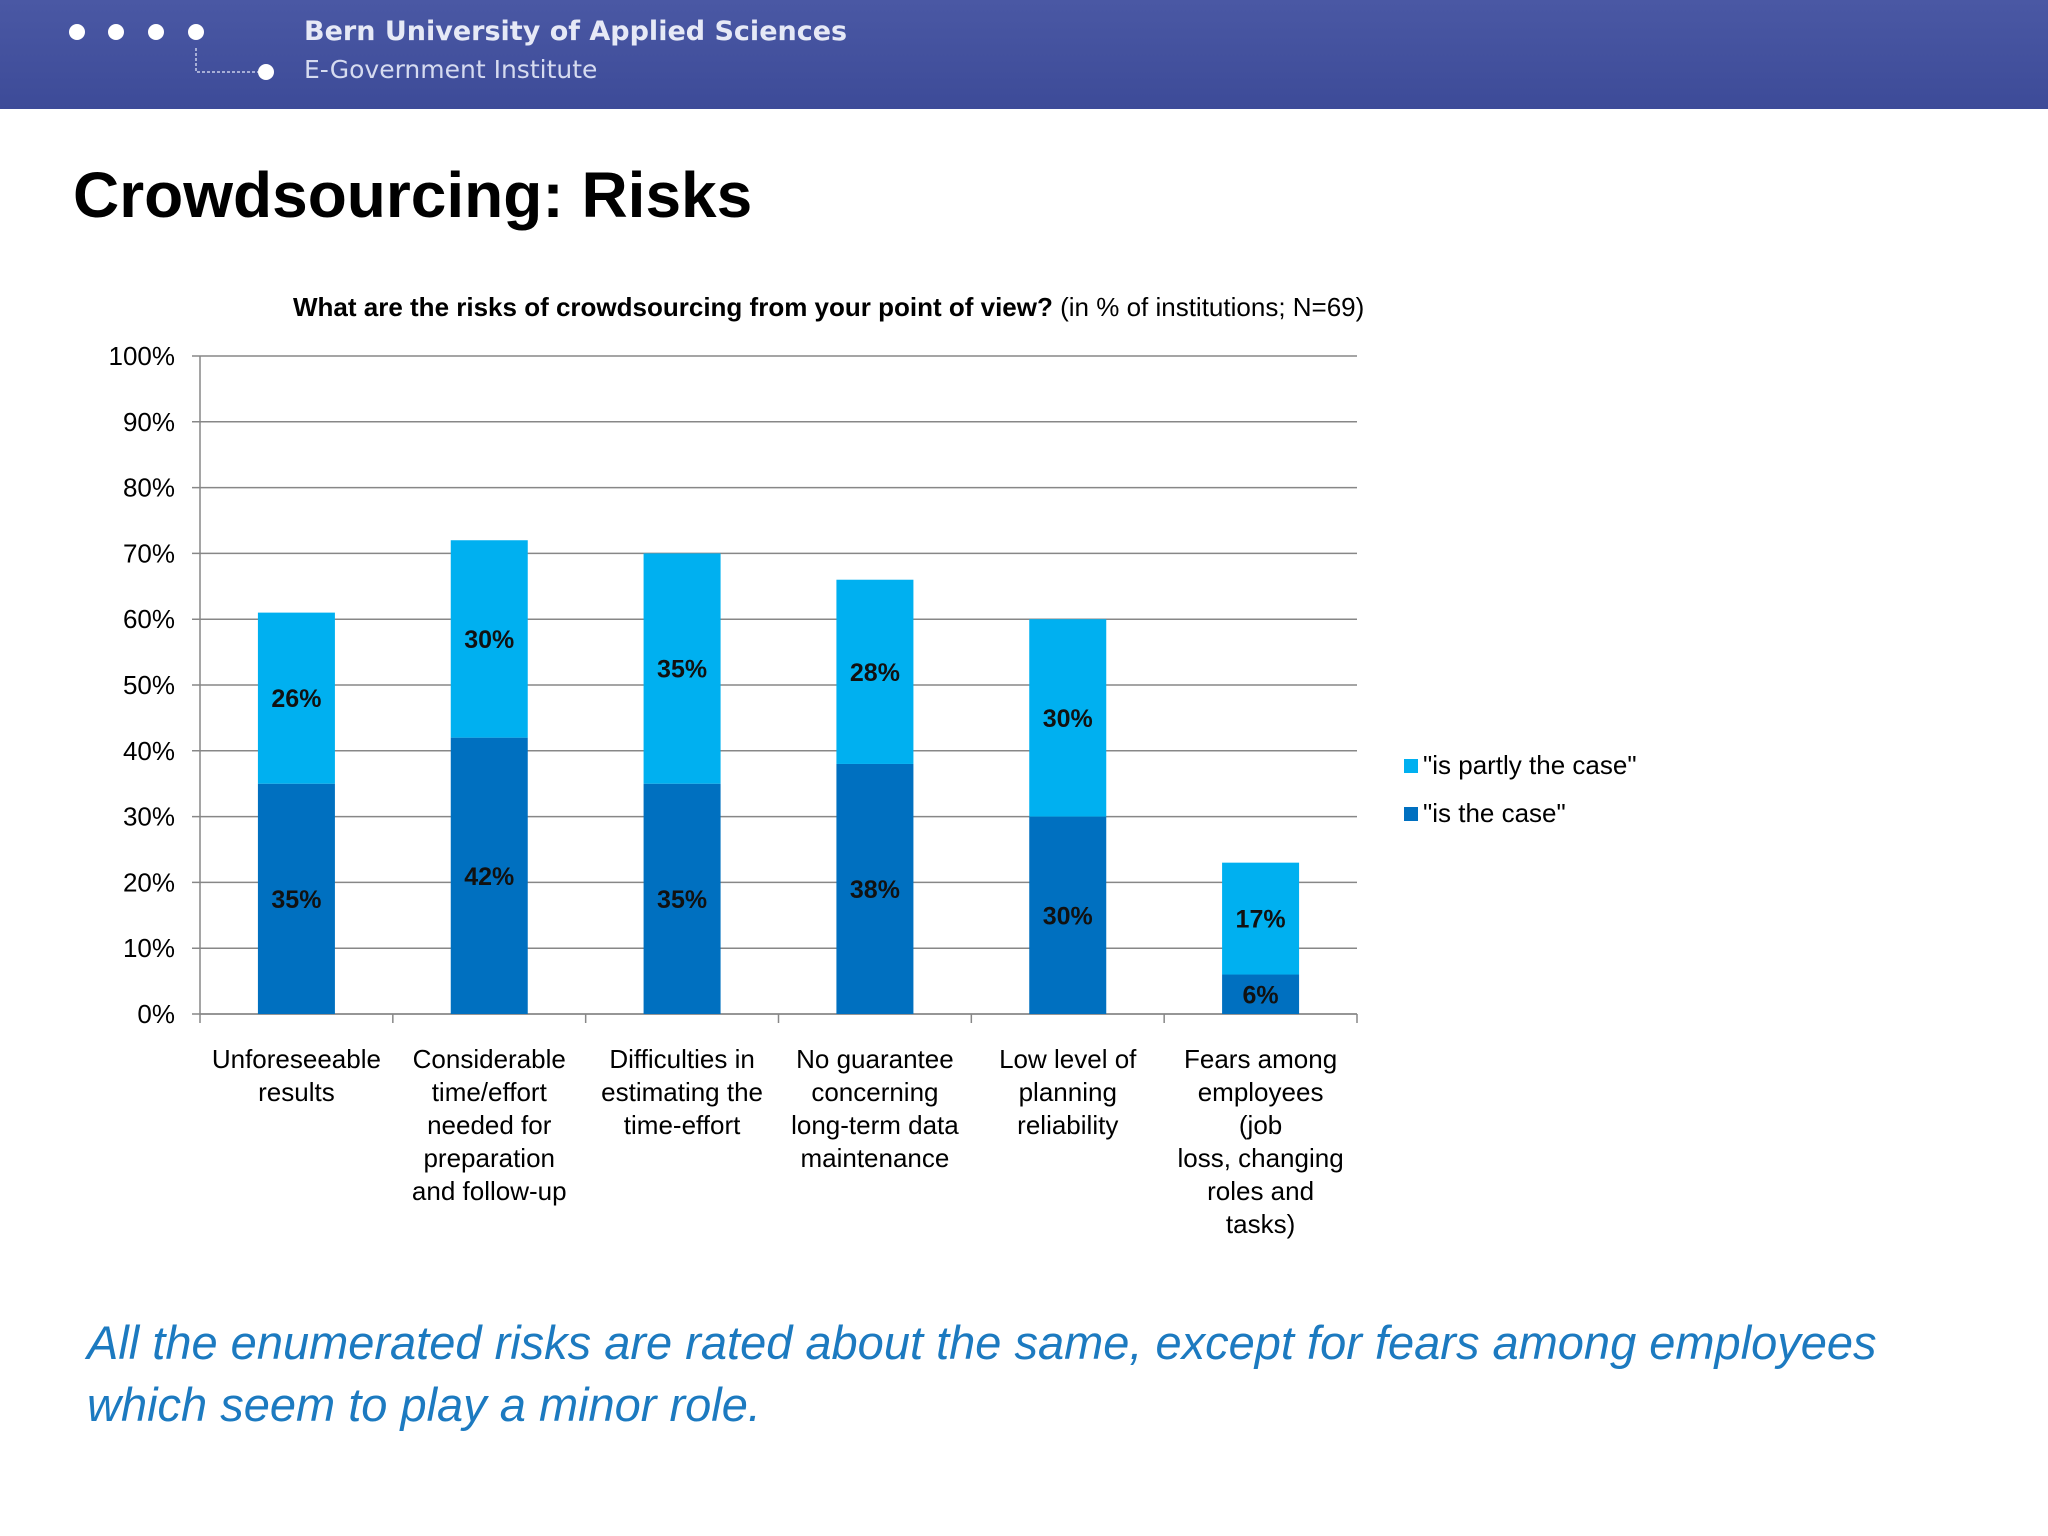 This screenshot has height=1536, width=2048. I want to click on slide-title: Crowdsourcing: Risks, so click(413, 195).